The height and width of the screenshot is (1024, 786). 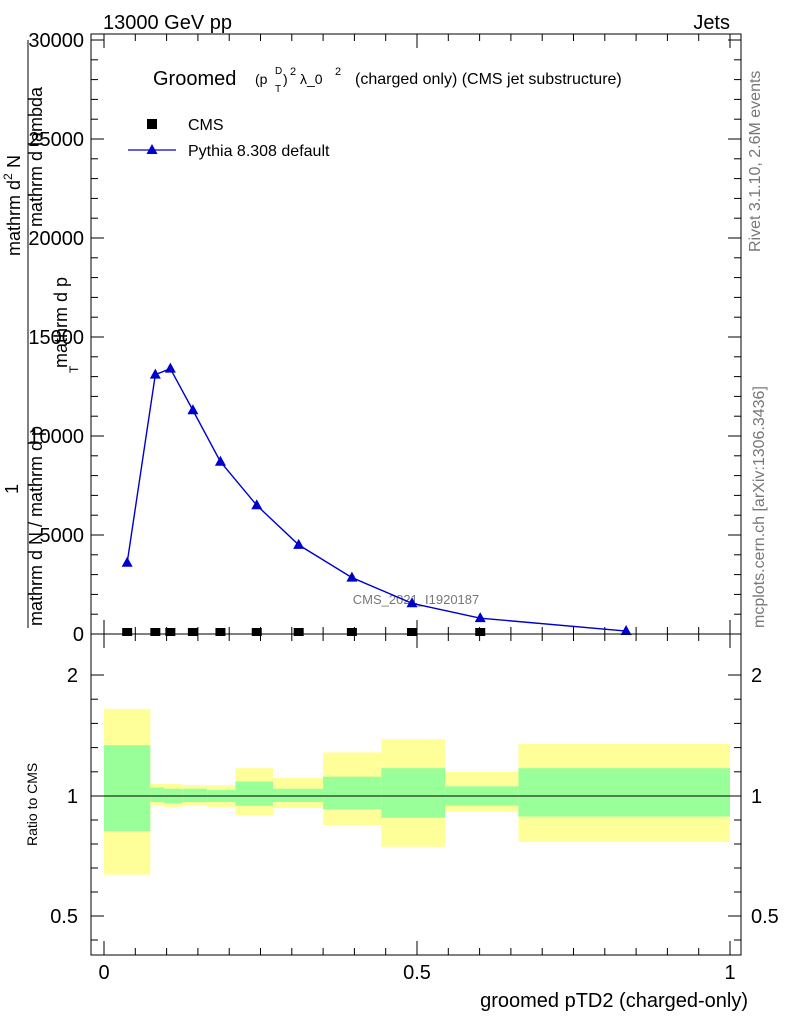 I want to click on main-y-tick-label: 20000, so click(x=56, y=239).